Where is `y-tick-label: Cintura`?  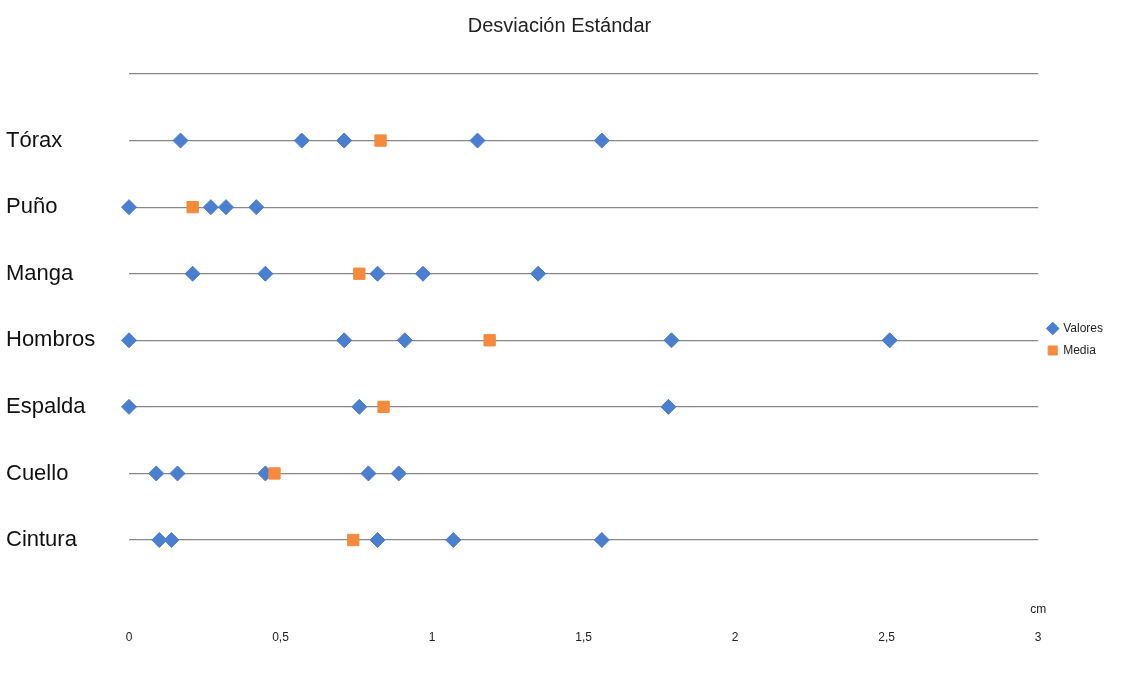 y-tick-label: Cintura is located at coordinates (42, 539).